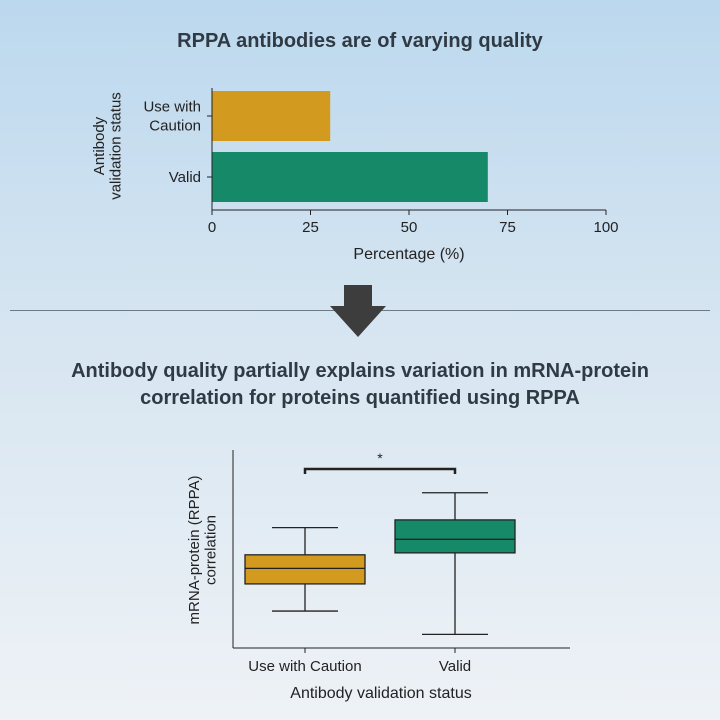 The height and width of the screenshot is (720, 720). I want to click on bar-chart-x-axis-label: Percentage (%), so click(408, 254).